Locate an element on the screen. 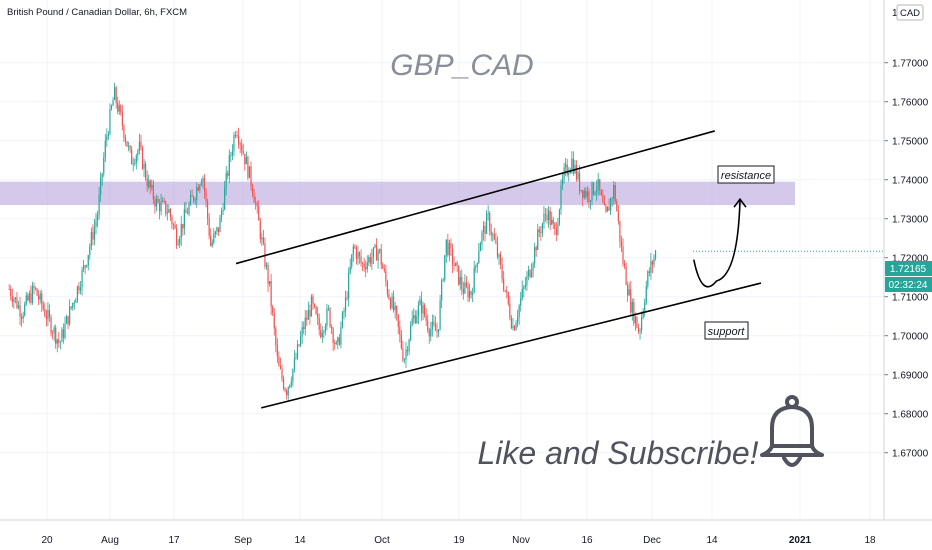  x-tick-label: 14 is located at coordinates (712, 540).